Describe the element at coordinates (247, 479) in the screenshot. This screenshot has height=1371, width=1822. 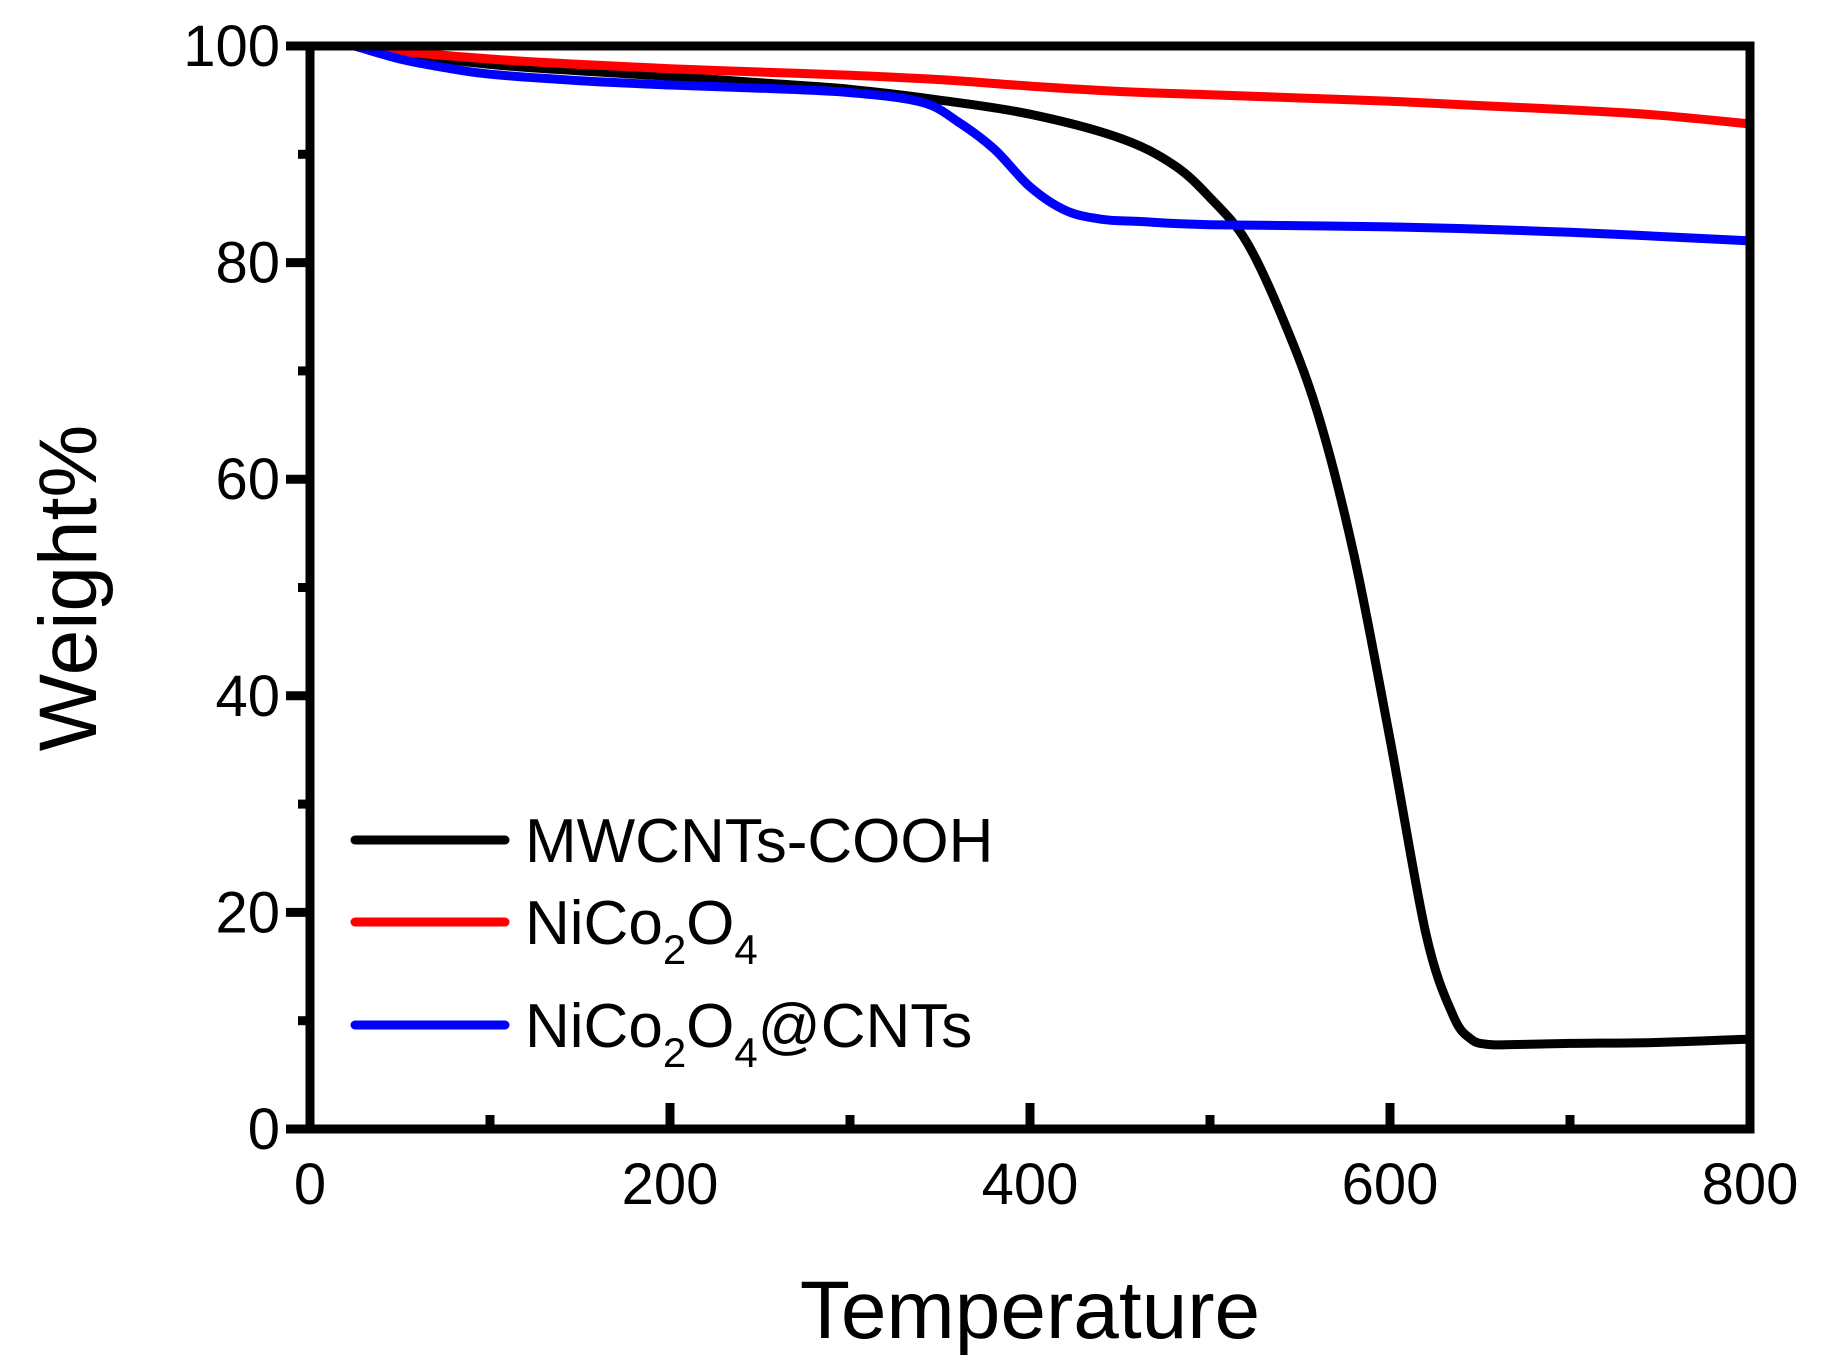
I see `y-tick-label-60: 60` at that location.